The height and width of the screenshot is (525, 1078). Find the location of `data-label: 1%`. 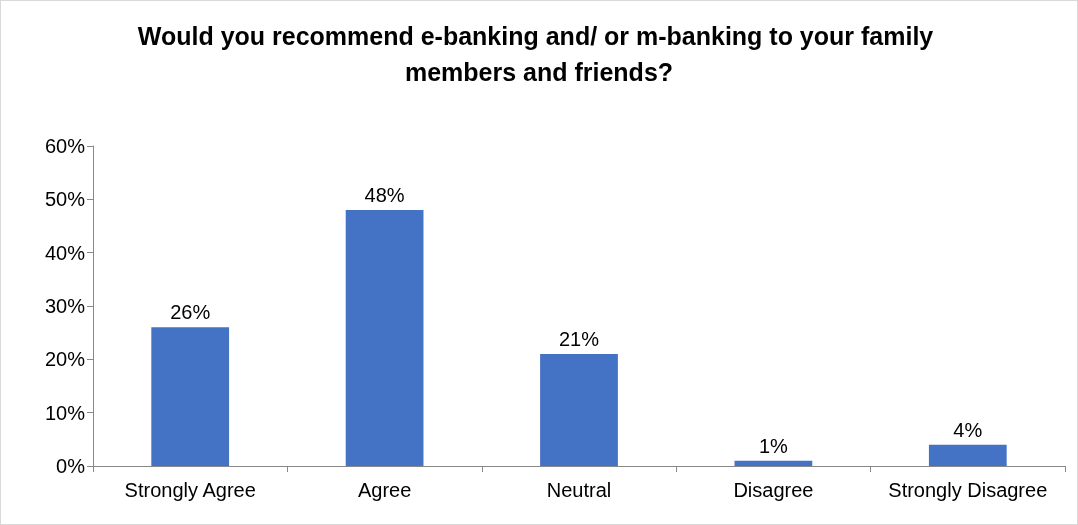

data-label: 1% is located at coordinates (773, 445).